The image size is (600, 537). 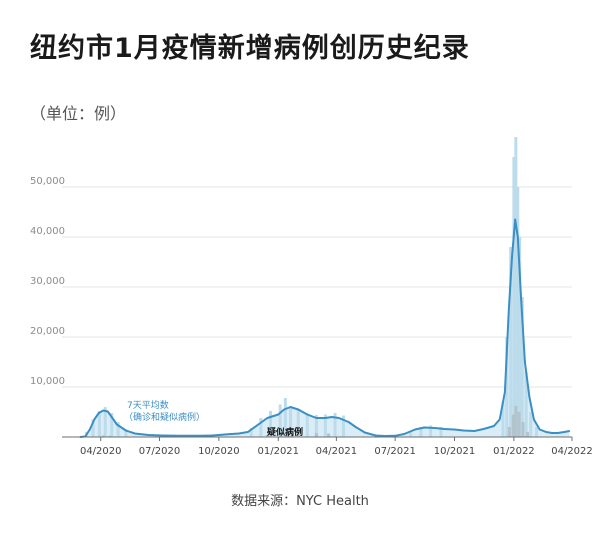 What do you see at coordinates (148, 405) in the screenshot?
I see `avg-annotation: 7天平均数` at bounding box center [148, 405].